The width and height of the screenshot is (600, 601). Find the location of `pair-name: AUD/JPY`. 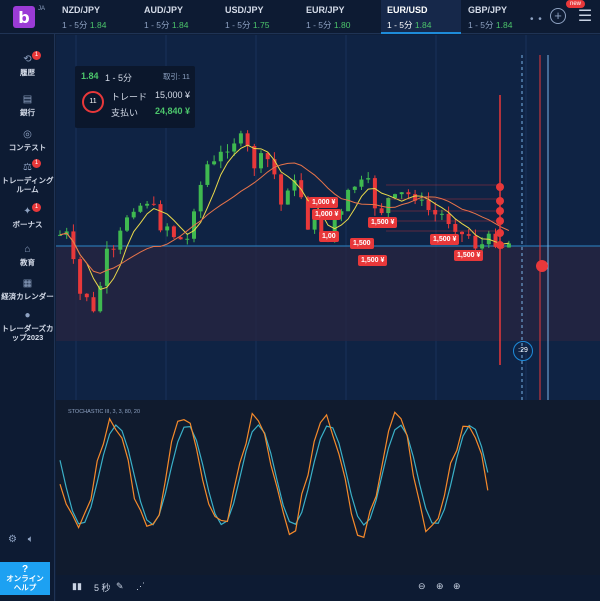

pair-name: AUD/JPY is located at coordinates (164, 10).